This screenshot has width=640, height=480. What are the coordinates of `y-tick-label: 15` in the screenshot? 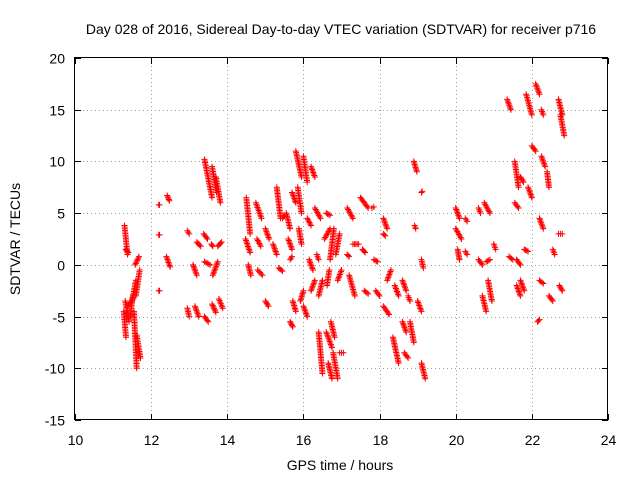 It's located at (57, 111).